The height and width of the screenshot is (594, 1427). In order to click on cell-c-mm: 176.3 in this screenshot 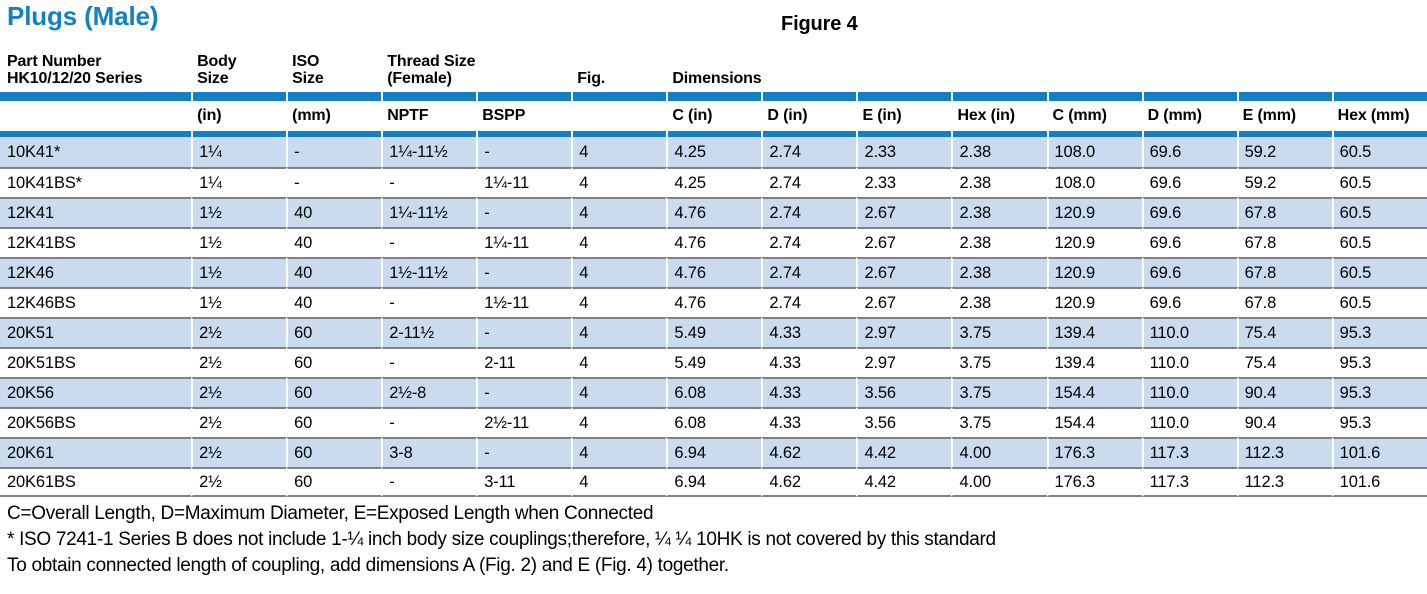, I will do `click(1094, 482)`.